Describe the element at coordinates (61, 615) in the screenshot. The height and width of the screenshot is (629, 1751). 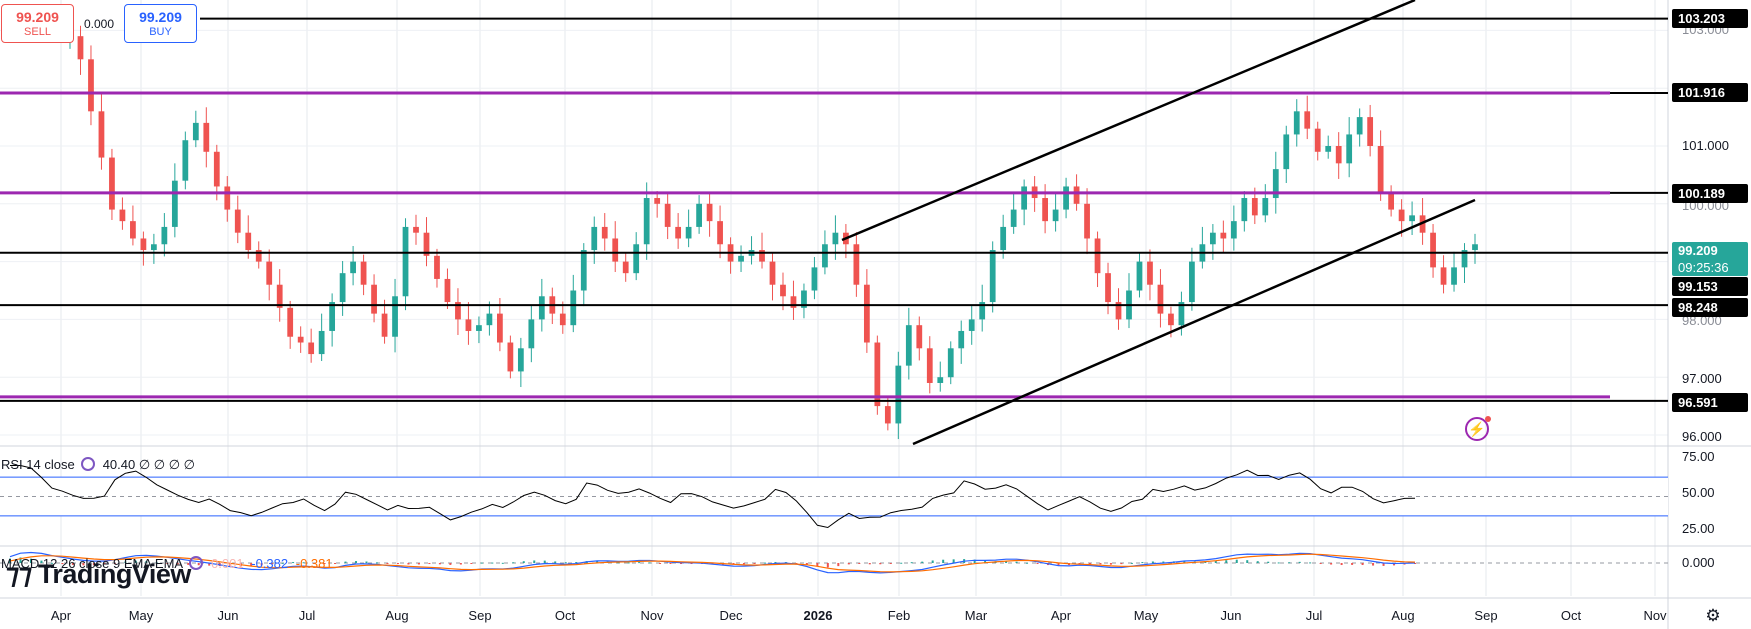
I see `time-axis-label: Apr` at that location.